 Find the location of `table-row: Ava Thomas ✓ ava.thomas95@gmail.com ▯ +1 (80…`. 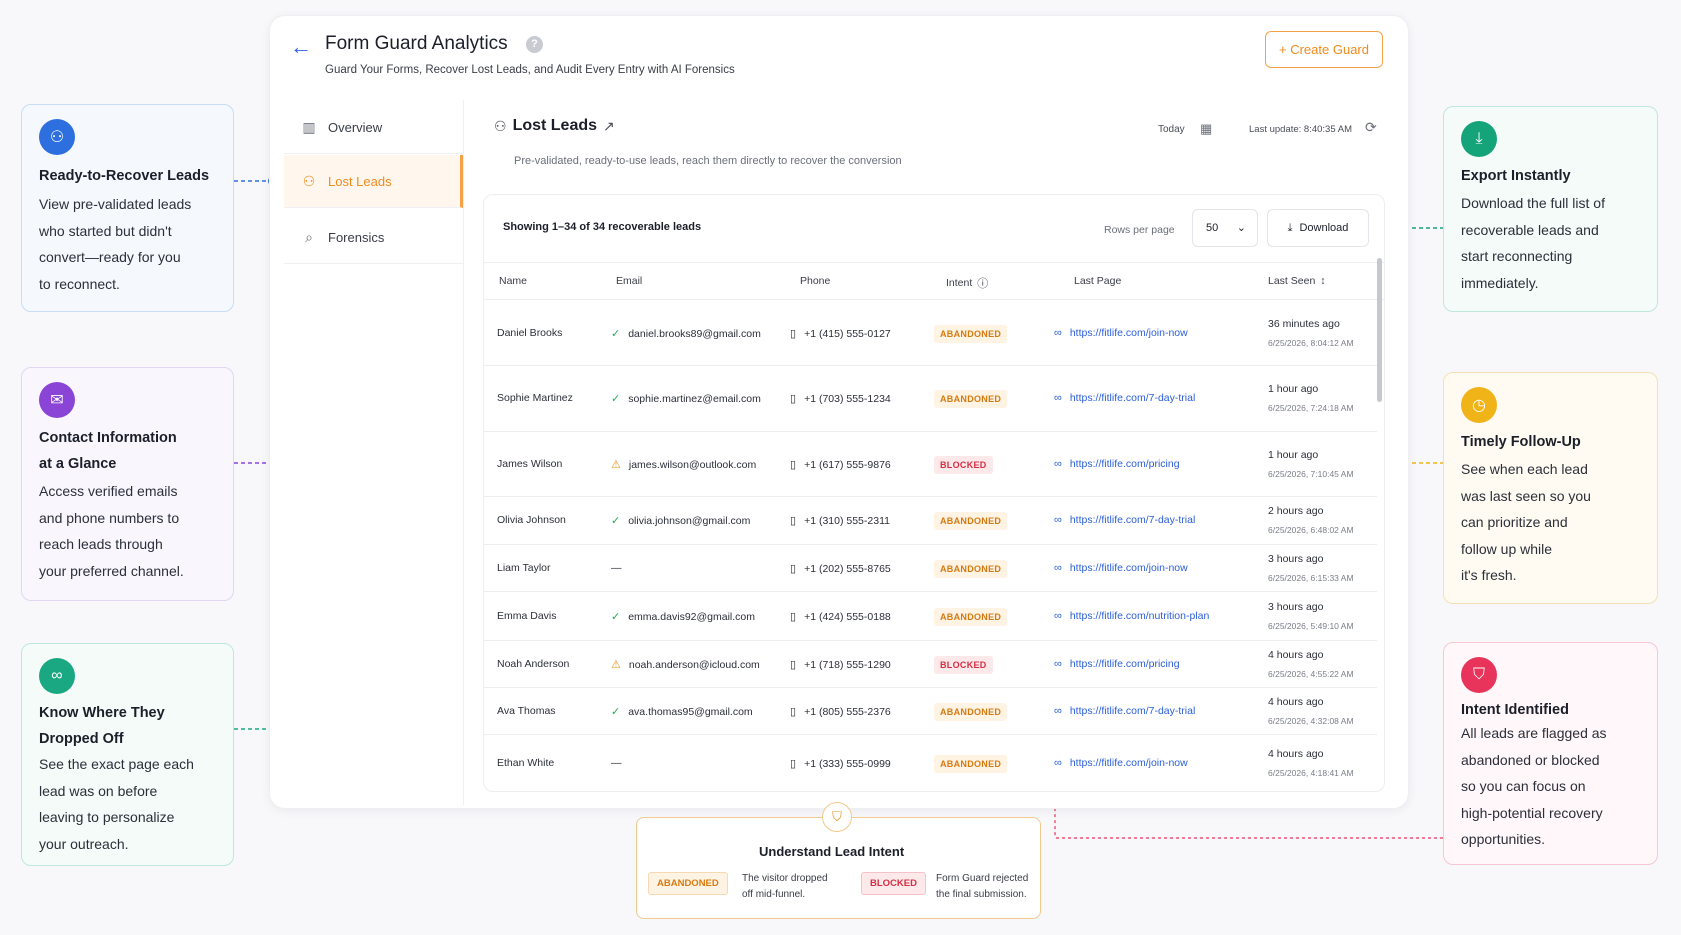

table-row: Ava Thomas ✓ ava.thomas95@gmail.com ▯ +1 (80… is located at coordinates (930, 711).